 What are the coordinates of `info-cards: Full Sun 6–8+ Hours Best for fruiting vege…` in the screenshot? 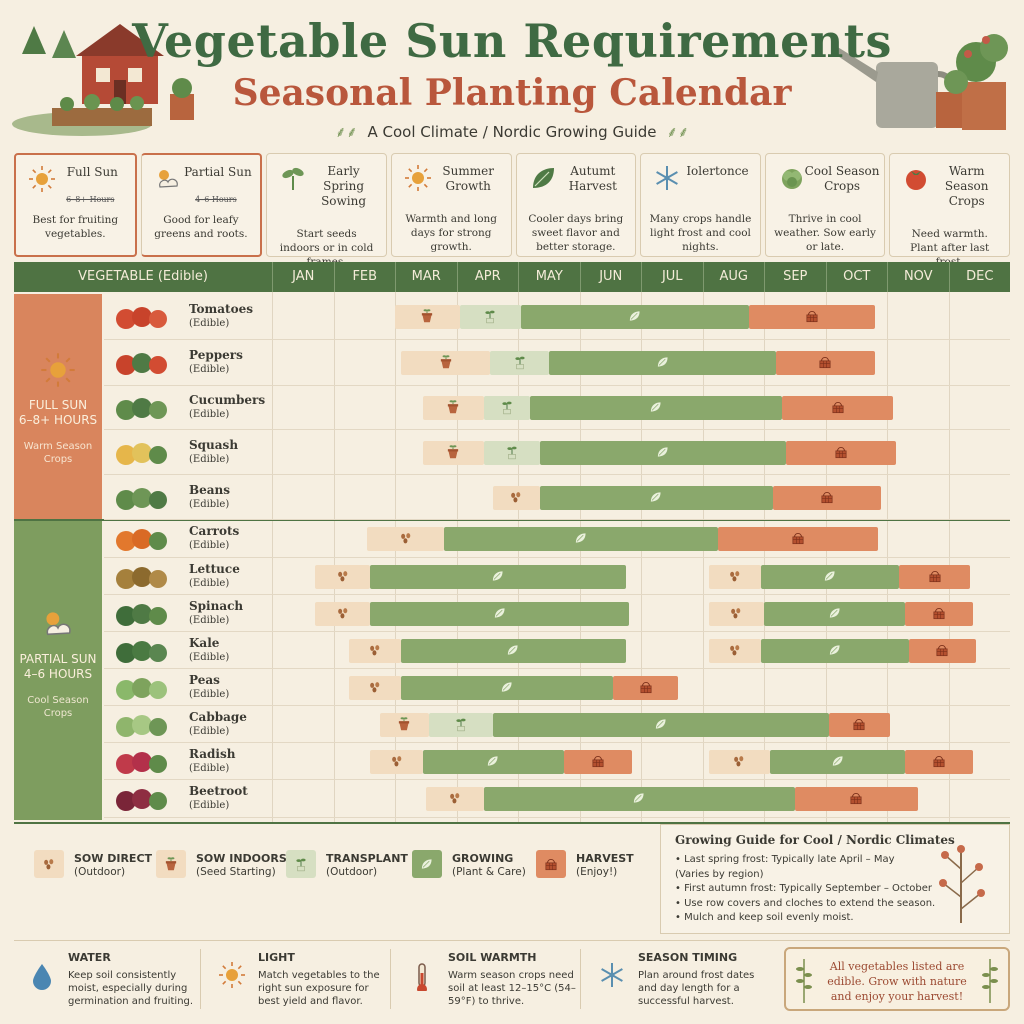 It's located at (512, 210).